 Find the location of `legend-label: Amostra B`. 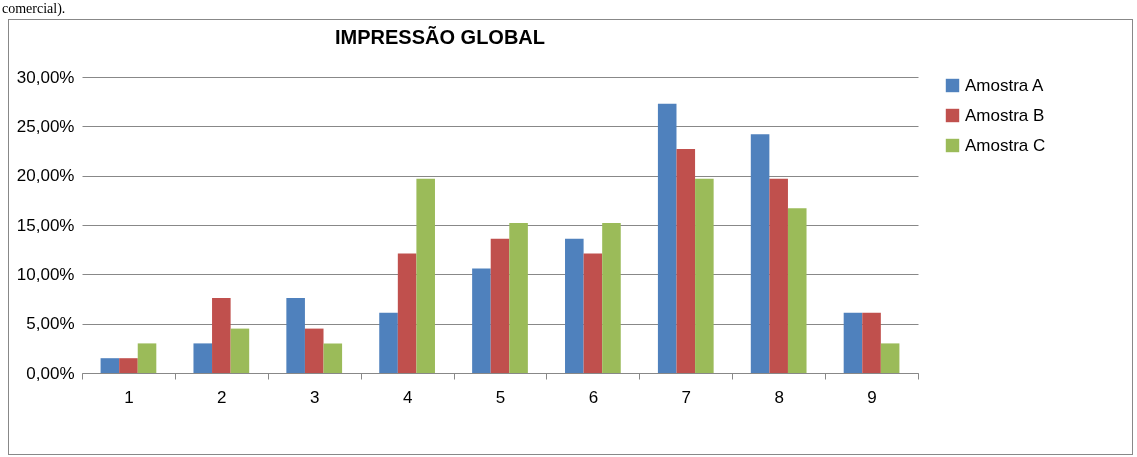

legend-label: Amostra B is located at coordinates (1005, 115).